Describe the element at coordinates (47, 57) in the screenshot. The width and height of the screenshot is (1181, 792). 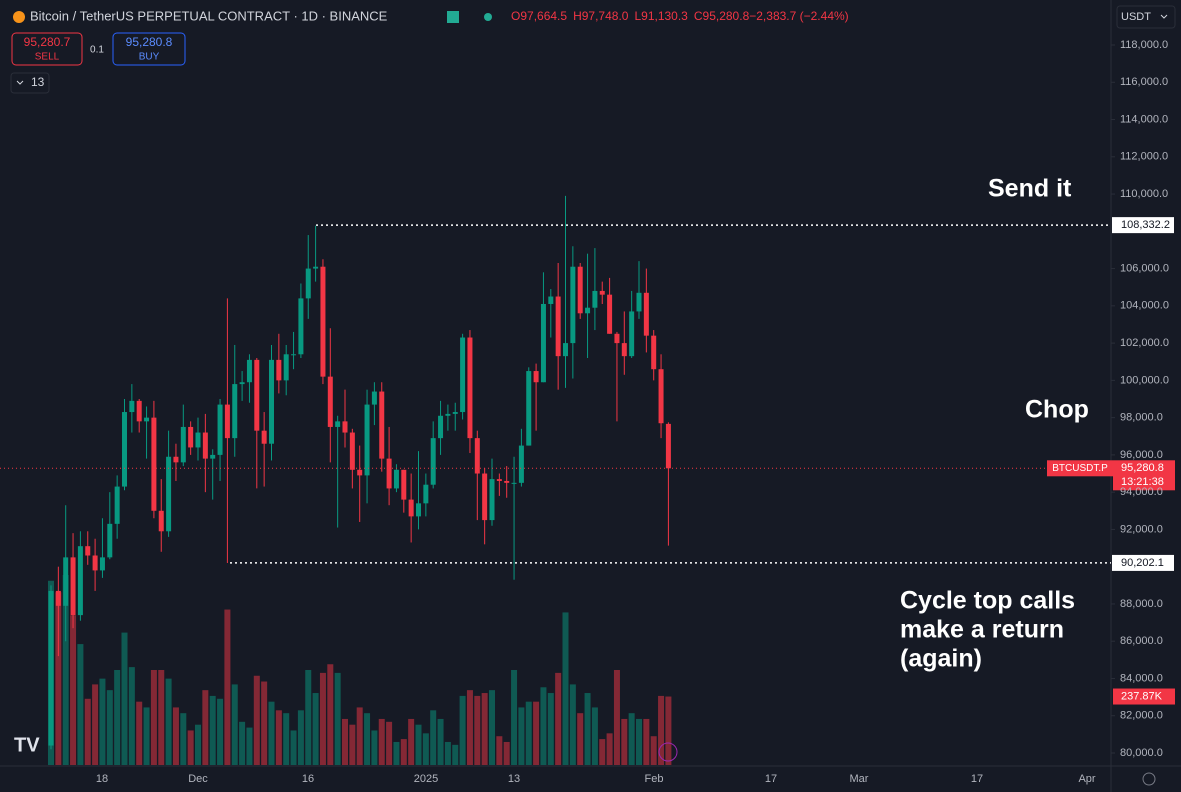
I see `sell-label: SELL` at that location.